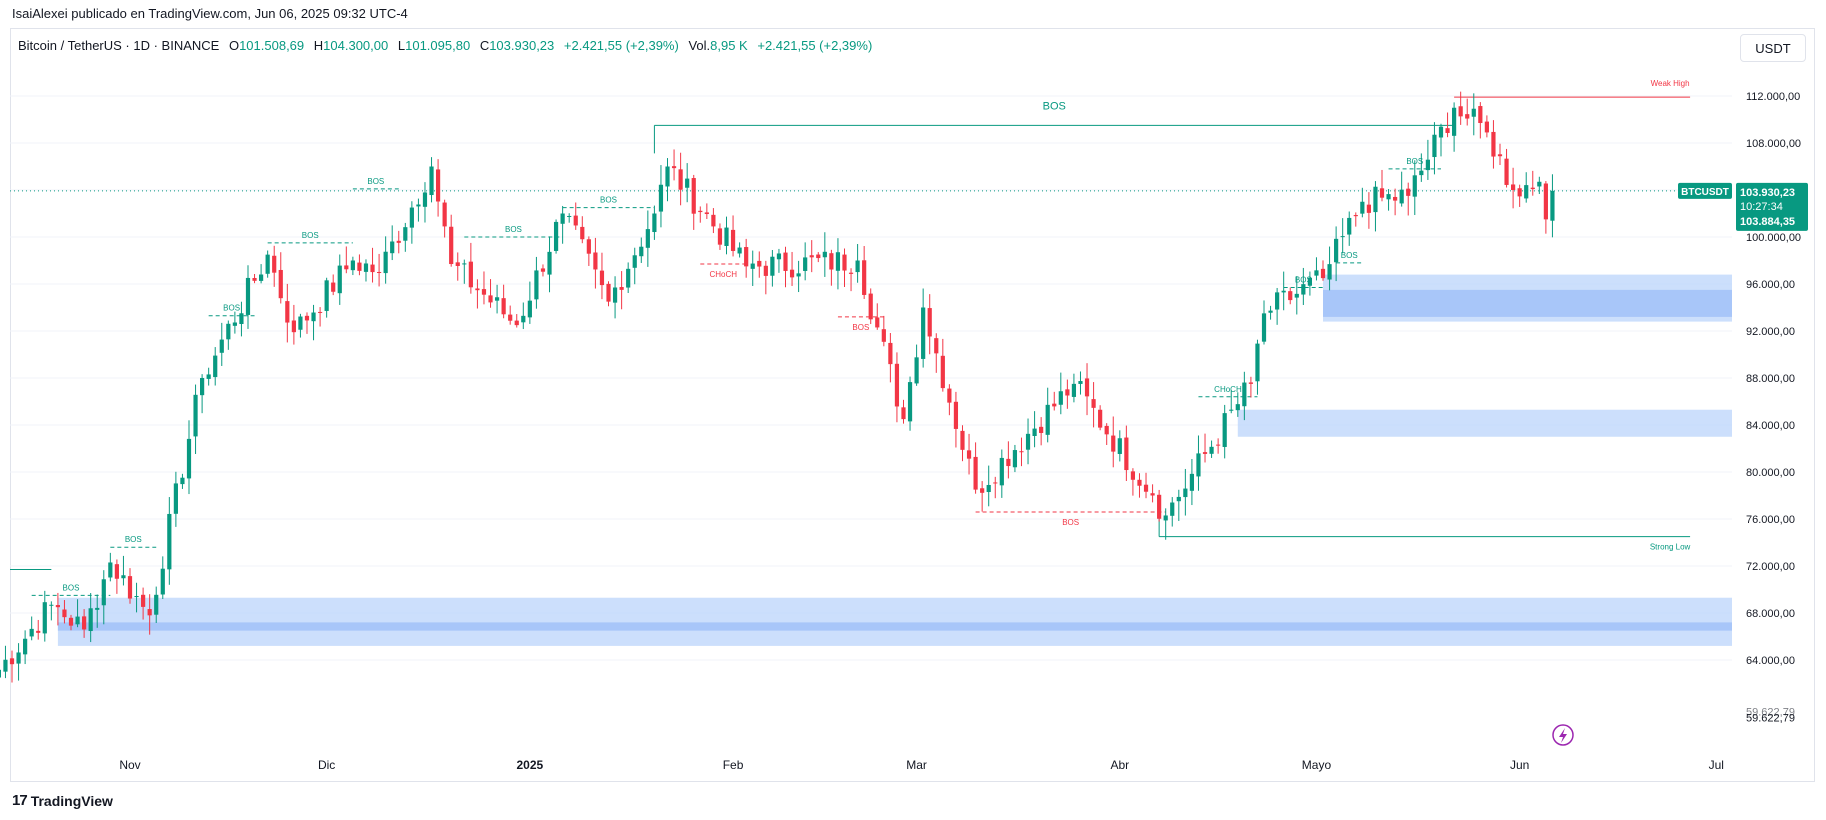 The image size is (1826, 820). Describe the element at coordinates (729, 45) in the screenshot. I see `volume-value: 8,95 K` at that location.